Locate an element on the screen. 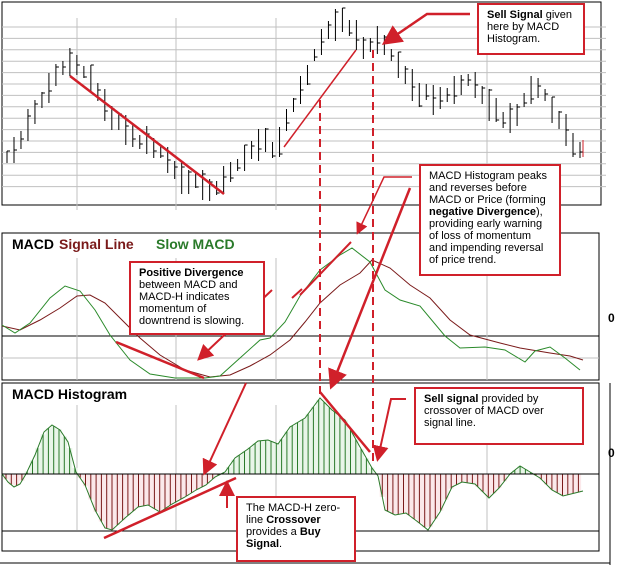  downtrend-line is located at coordinates (147, 135).